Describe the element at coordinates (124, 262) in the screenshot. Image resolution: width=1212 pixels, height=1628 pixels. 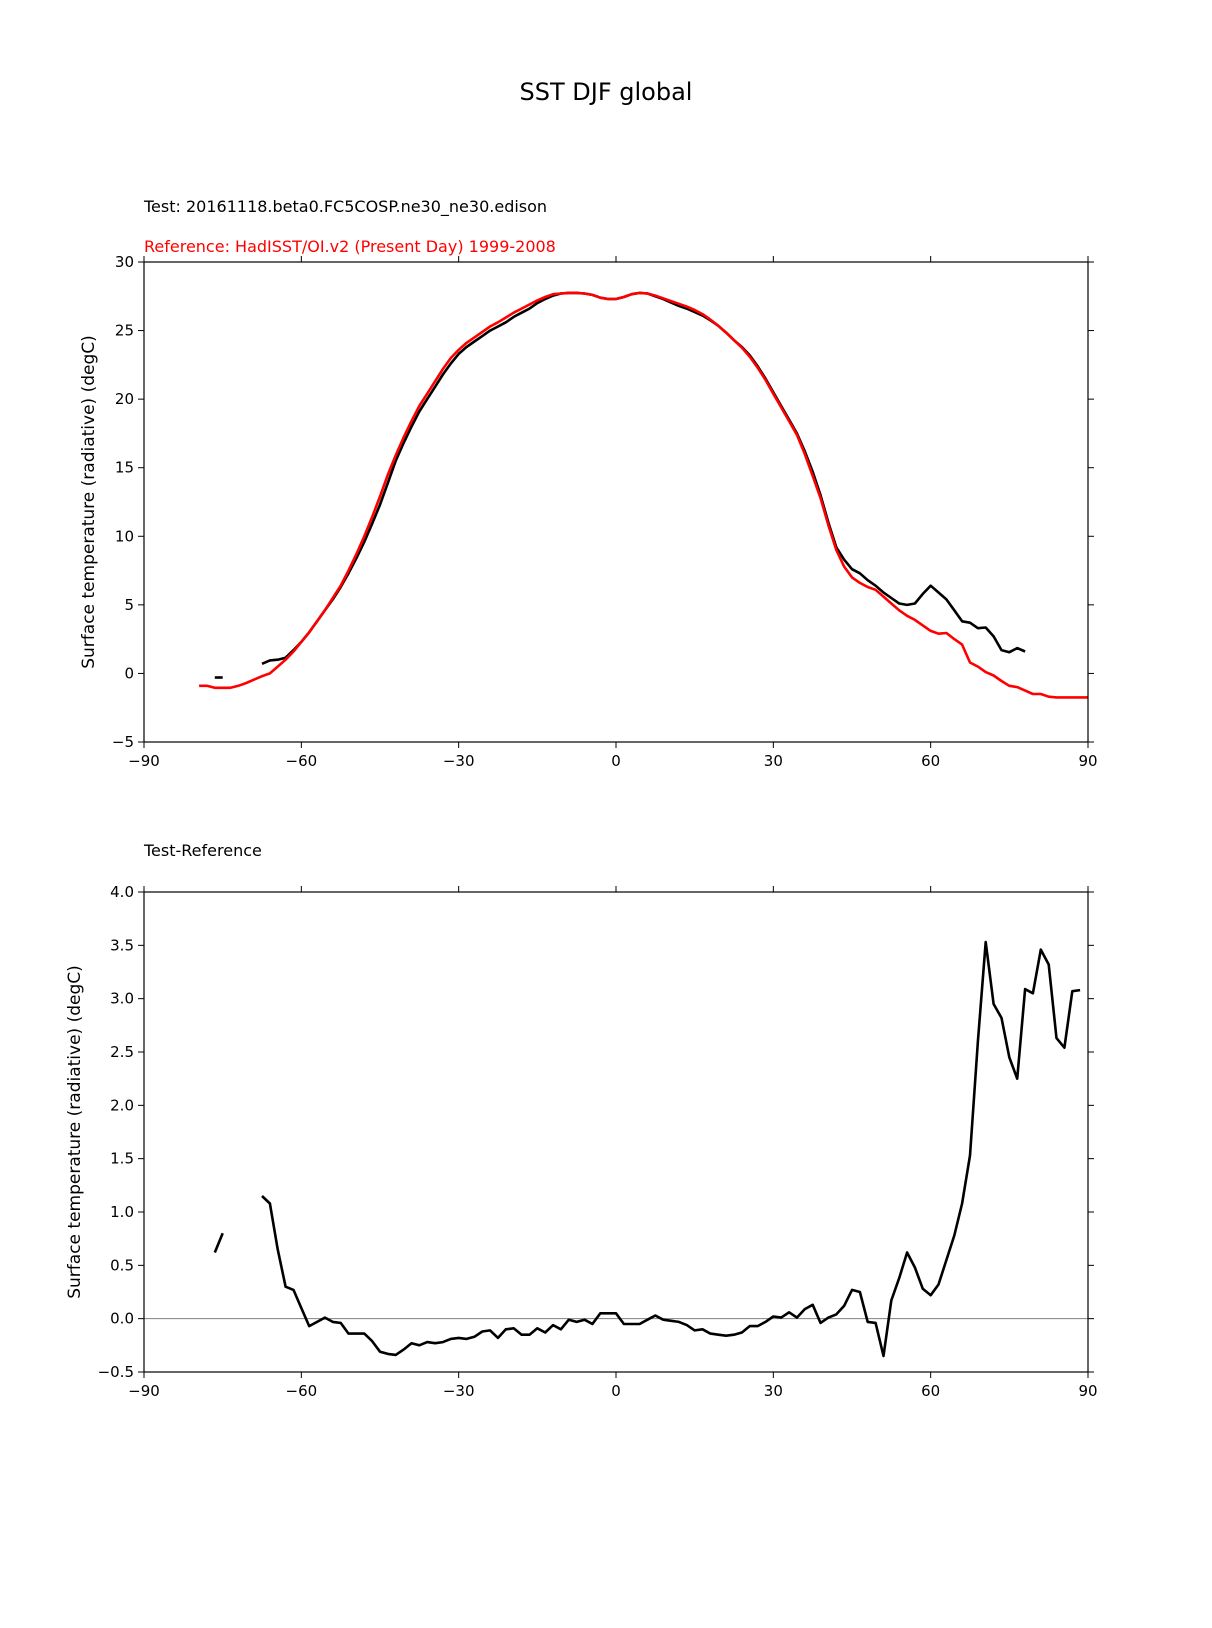
I see `y-tick-label: 30` at that location.